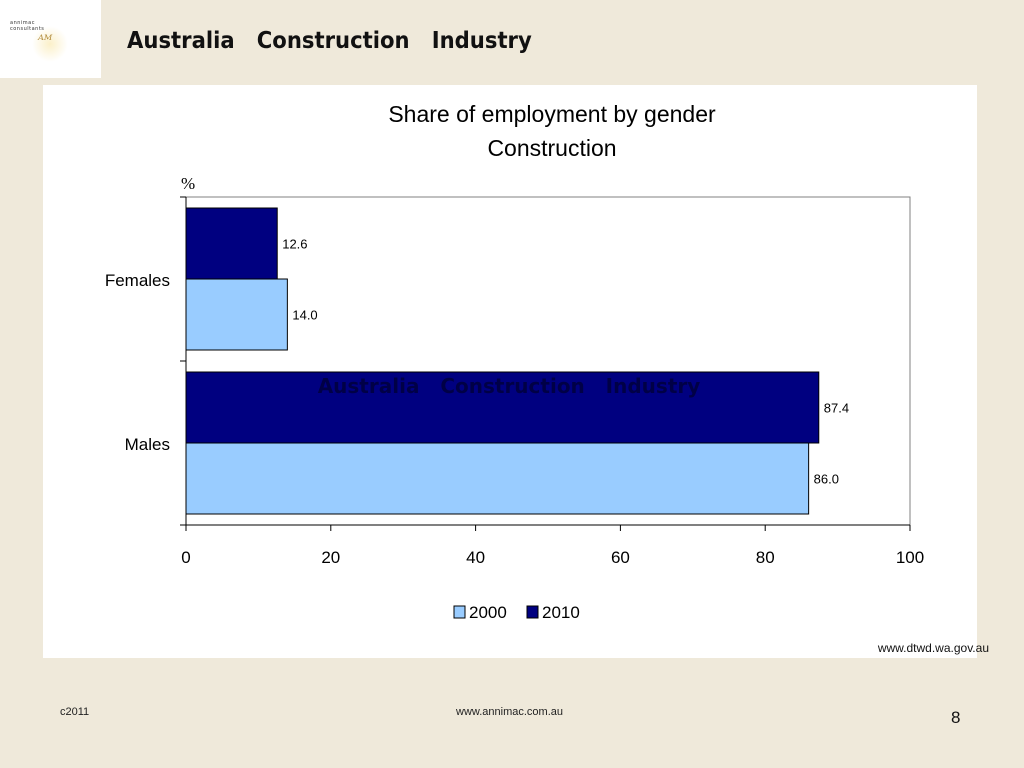 This screenshot has width=1024, height=768. Describe the element at coordinates (561, 612) in the screenshot. I see `legend-label-2010: 2010` at that location.